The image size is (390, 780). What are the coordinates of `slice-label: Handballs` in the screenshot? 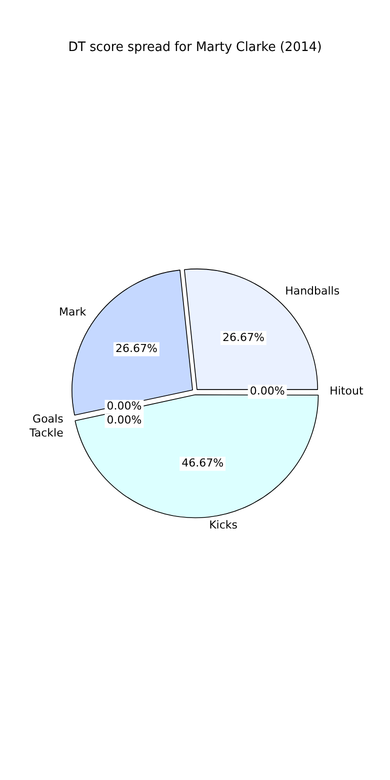 It's located at (312, 291).